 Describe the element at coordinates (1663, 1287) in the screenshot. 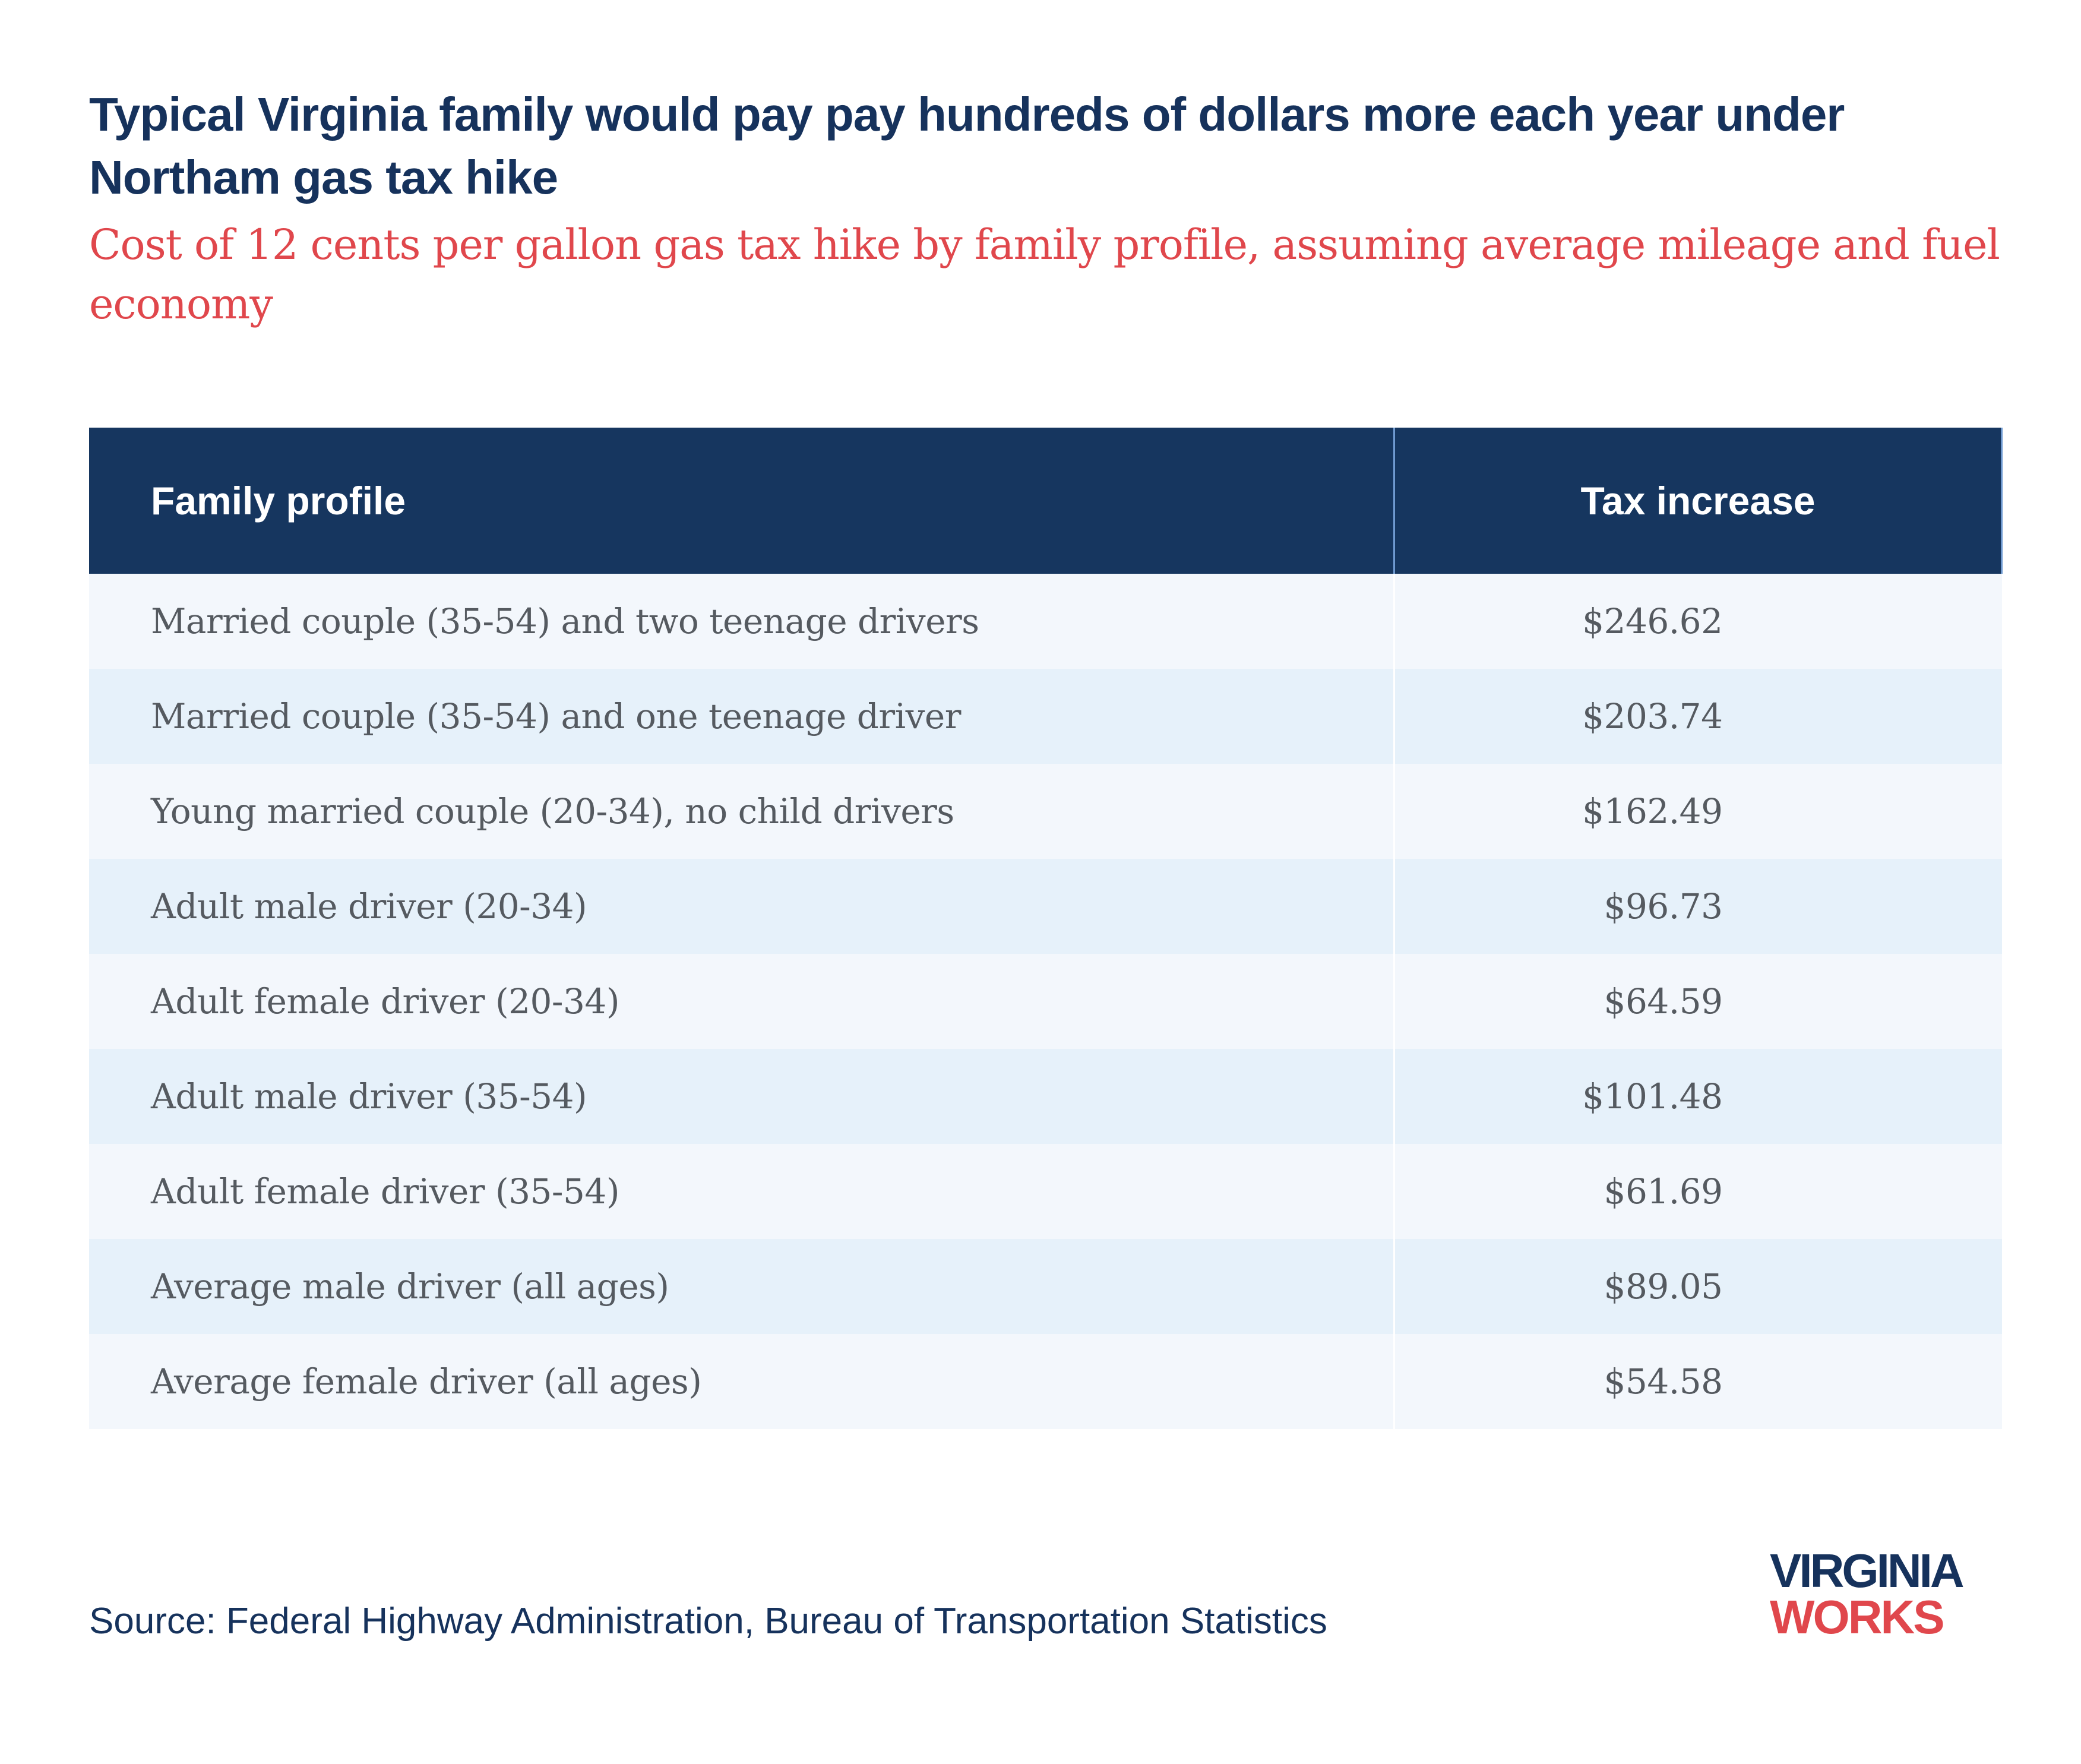

I see `cell-tax-increase: $89.05` at that location.